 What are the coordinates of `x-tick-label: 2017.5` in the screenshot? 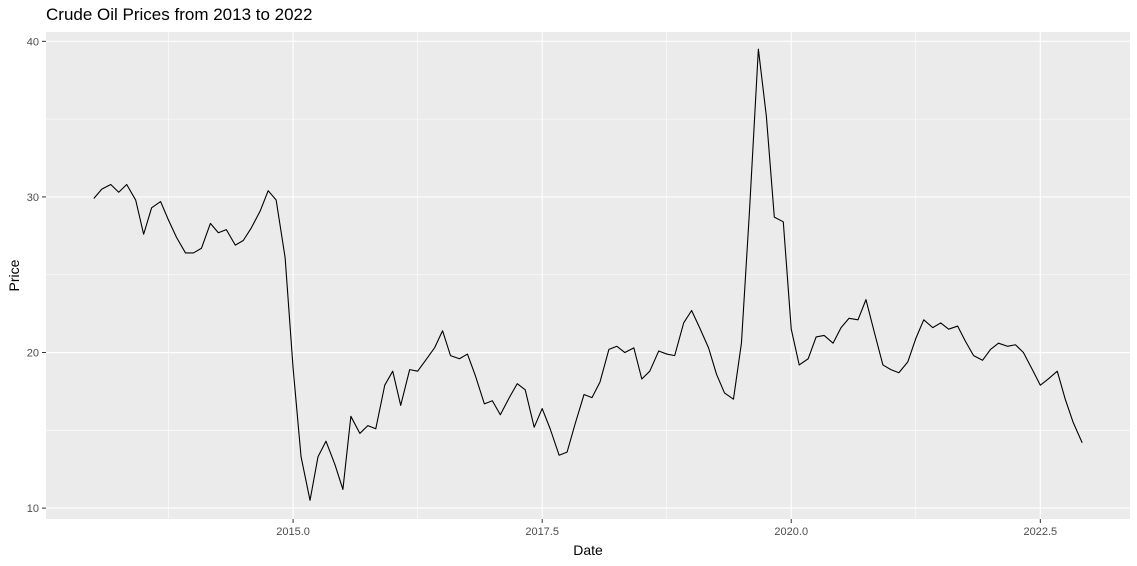 It's located at (542, 532).